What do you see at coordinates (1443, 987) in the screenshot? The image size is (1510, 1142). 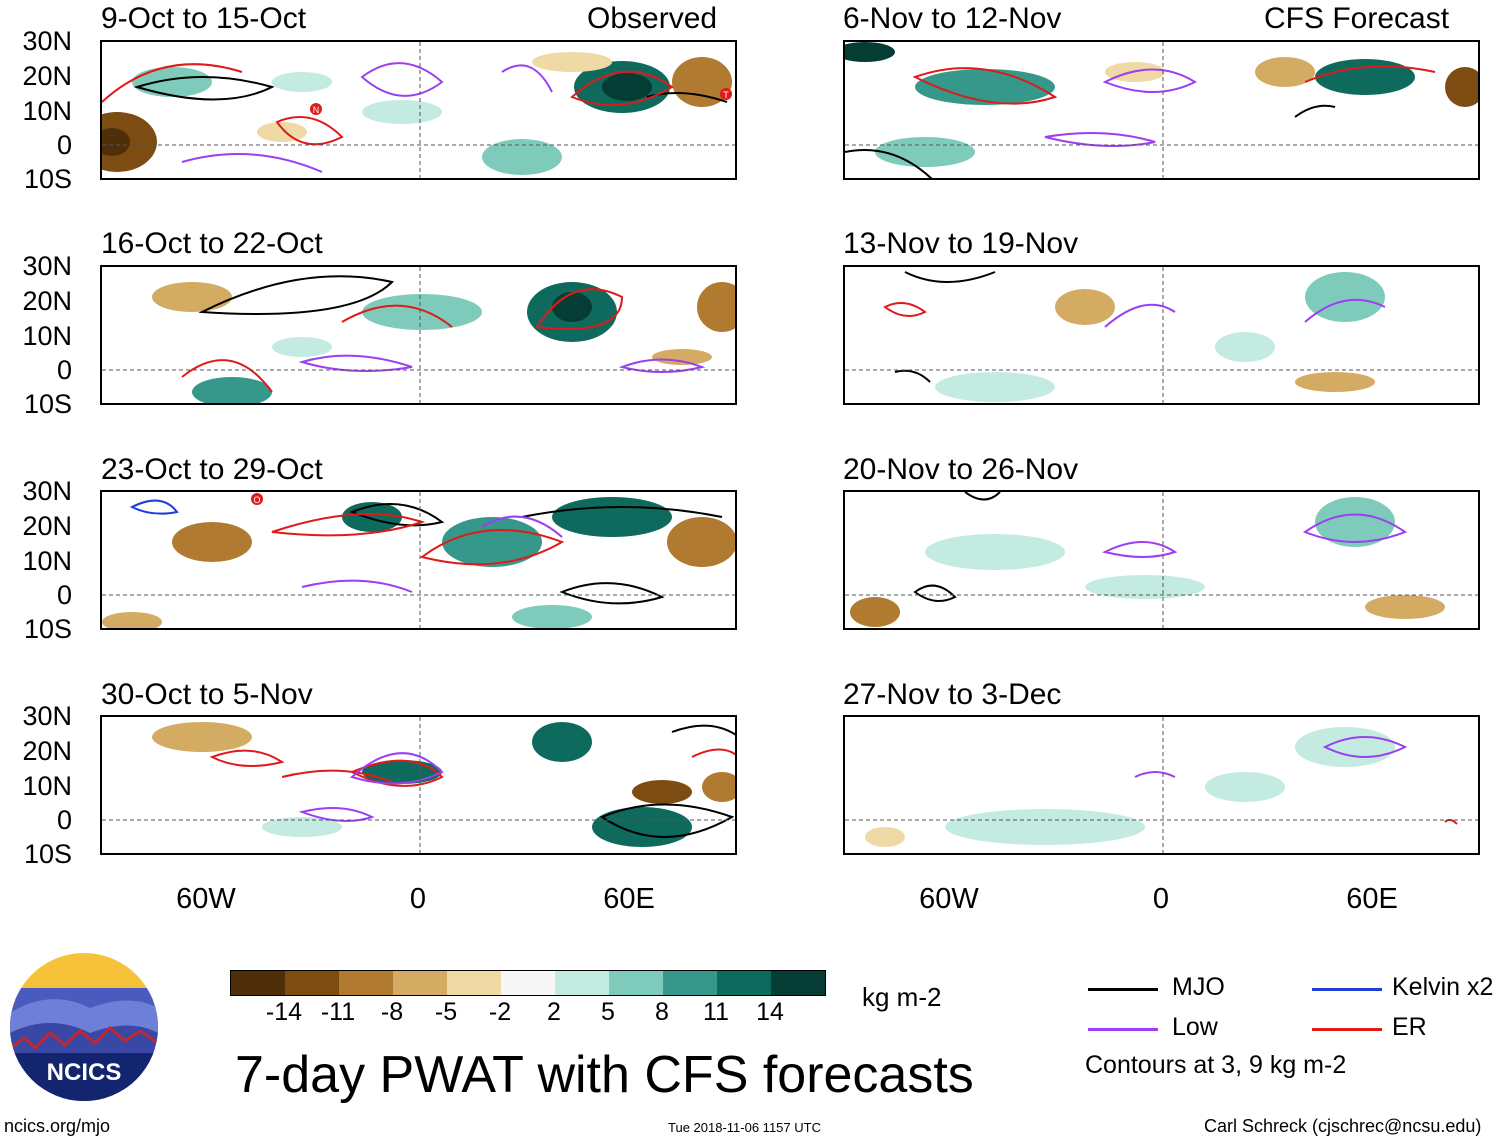 I see `legend-kelvin-label: Kelvin x2` at bounding box center [1443, 987].